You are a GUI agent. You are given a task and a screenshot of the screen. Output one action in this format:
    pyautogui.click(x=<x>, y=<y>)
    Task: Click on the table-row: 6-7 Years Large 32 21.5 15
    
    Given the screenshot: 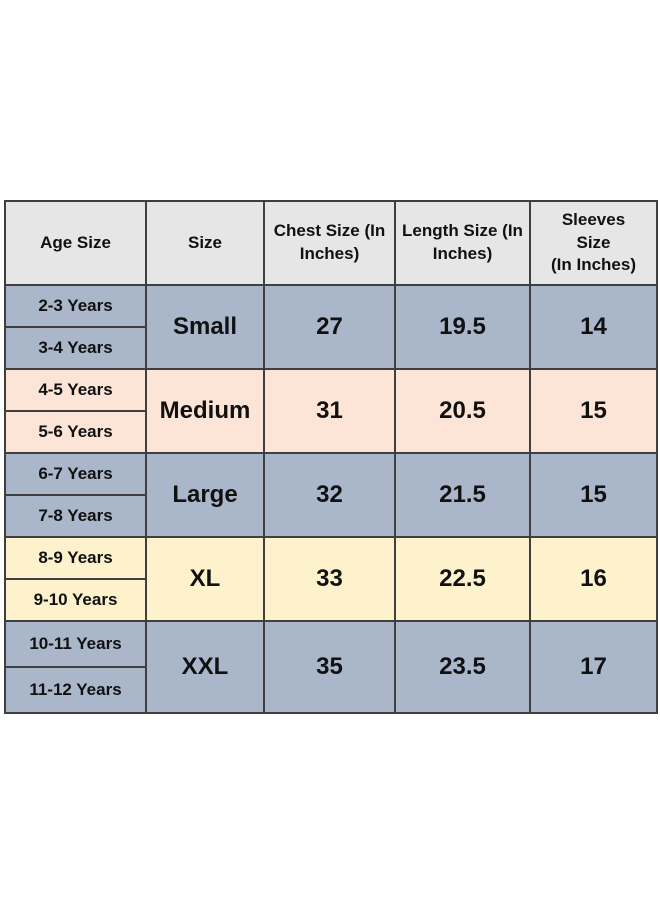 What is the action you would take?
    pyautogui.click(x=331, y=495)
    